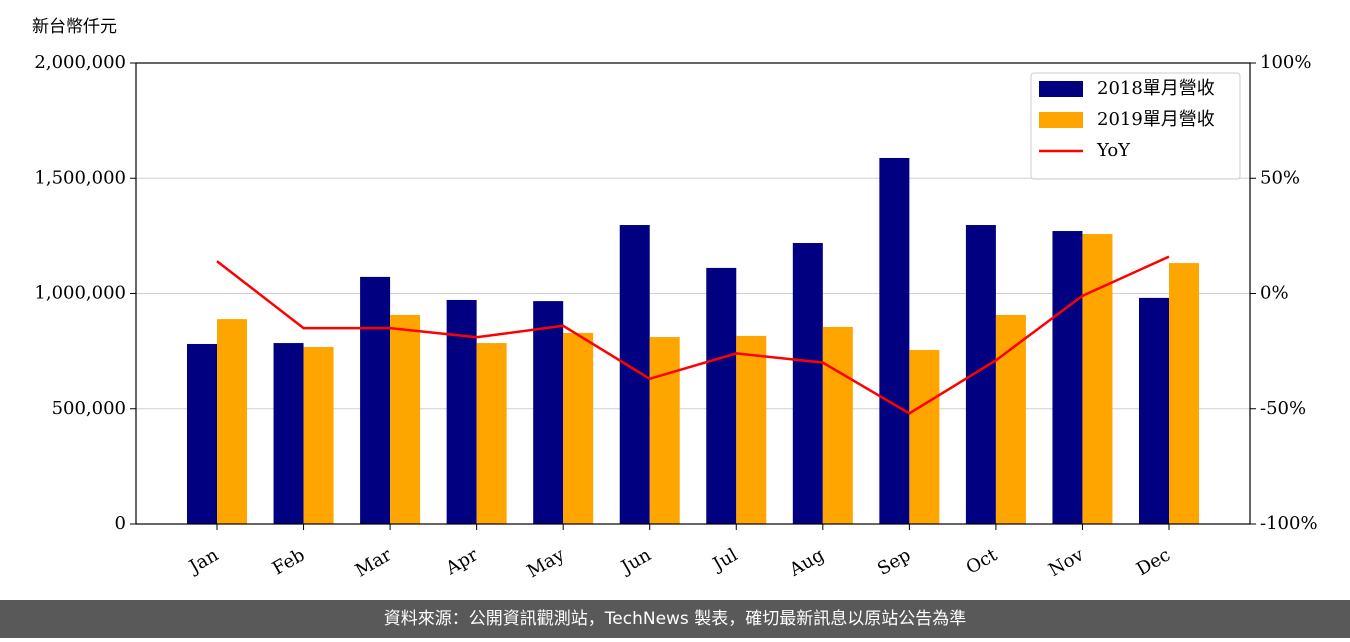  I want to click on legend-label: 2019單月營收, so click(1156, 119).